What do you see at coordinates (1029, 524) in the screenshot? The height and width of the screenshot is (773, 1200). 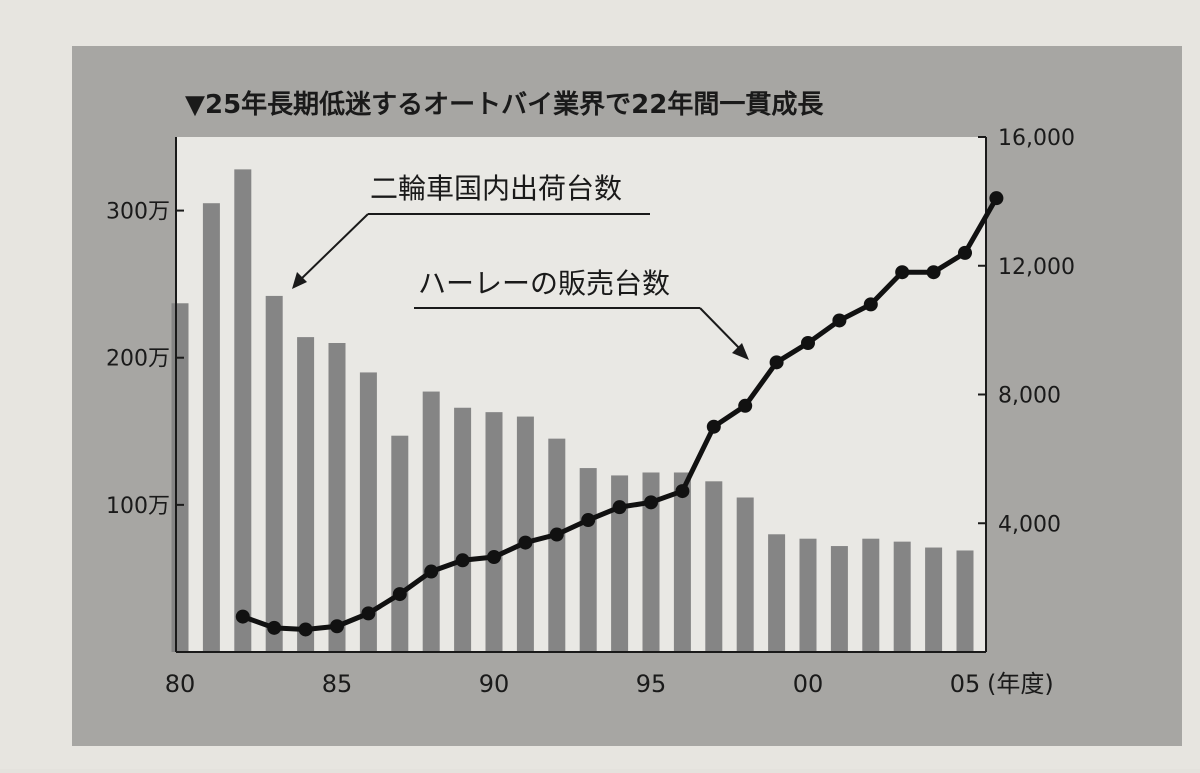 I see `right-axis-tick-label: 4,000` at bounding box center [1029, 524].